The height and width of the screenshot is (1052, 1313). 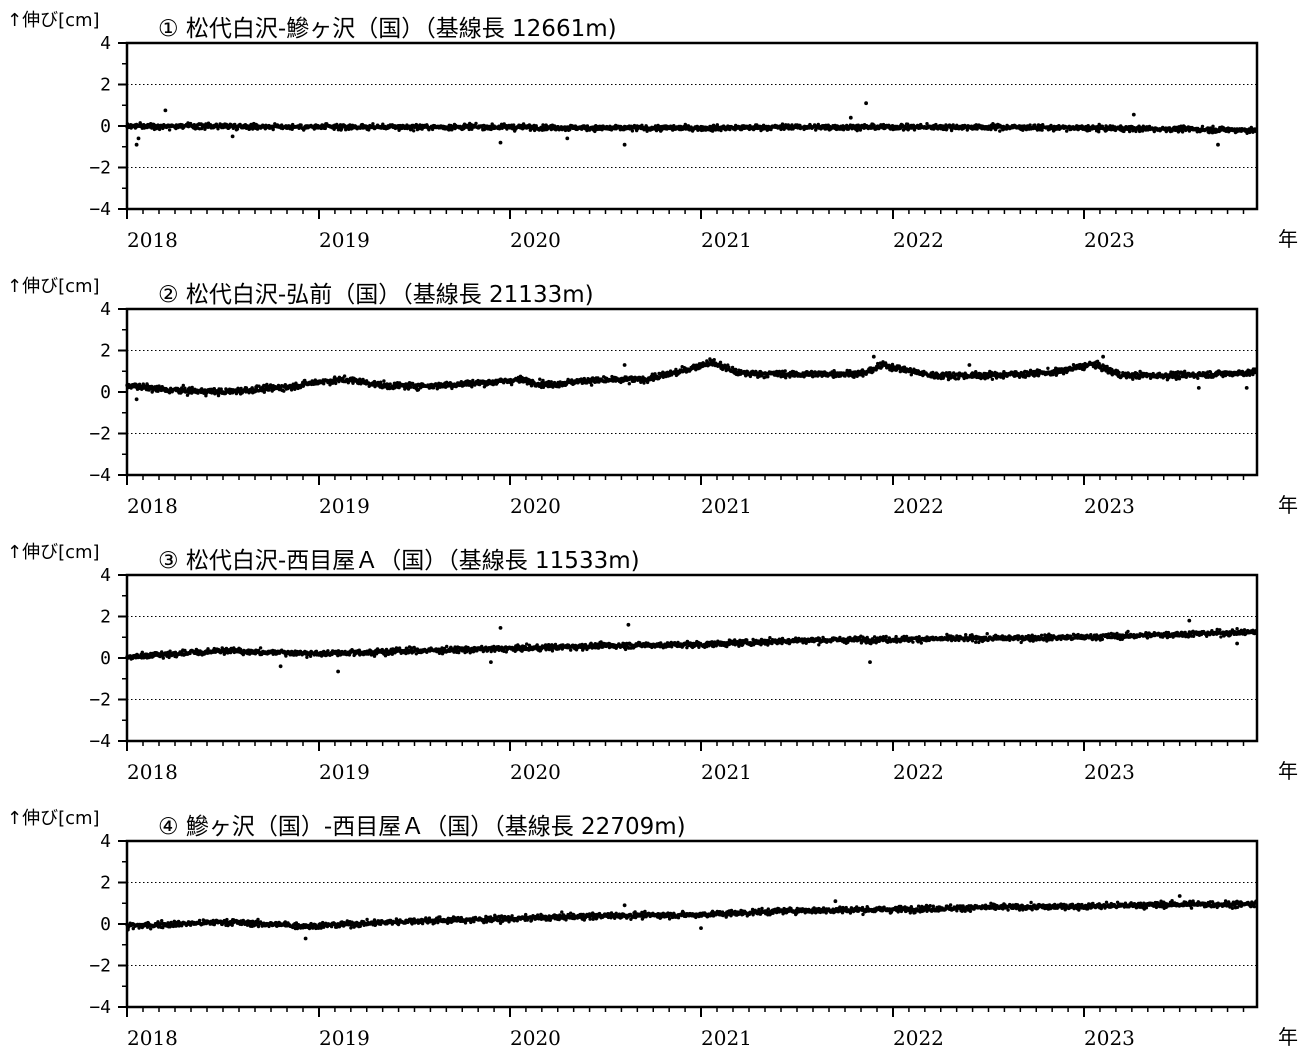 What do you see at coordinates (399, 561) in the screenshot?
I see `panel-title: ③ 松代白沢-西目屋Ａ（国）（基線長 11533m)` at bounding box center [399, 561].